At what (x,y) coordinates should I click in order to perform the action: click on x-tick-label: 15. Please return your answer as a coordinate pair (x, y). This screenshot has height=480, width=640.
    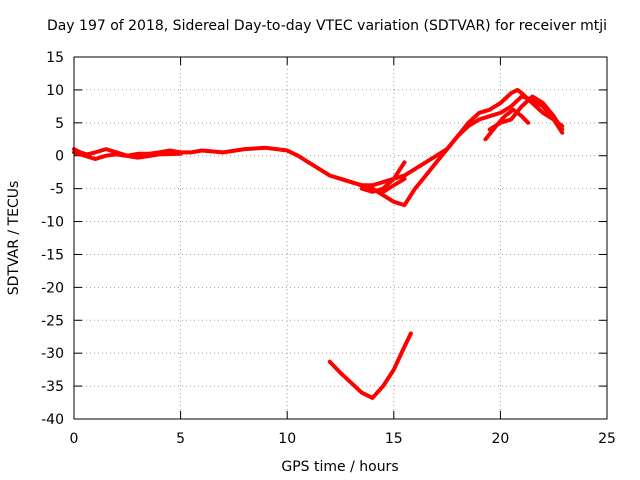
    Looking at the image, I should click on (394, 439).